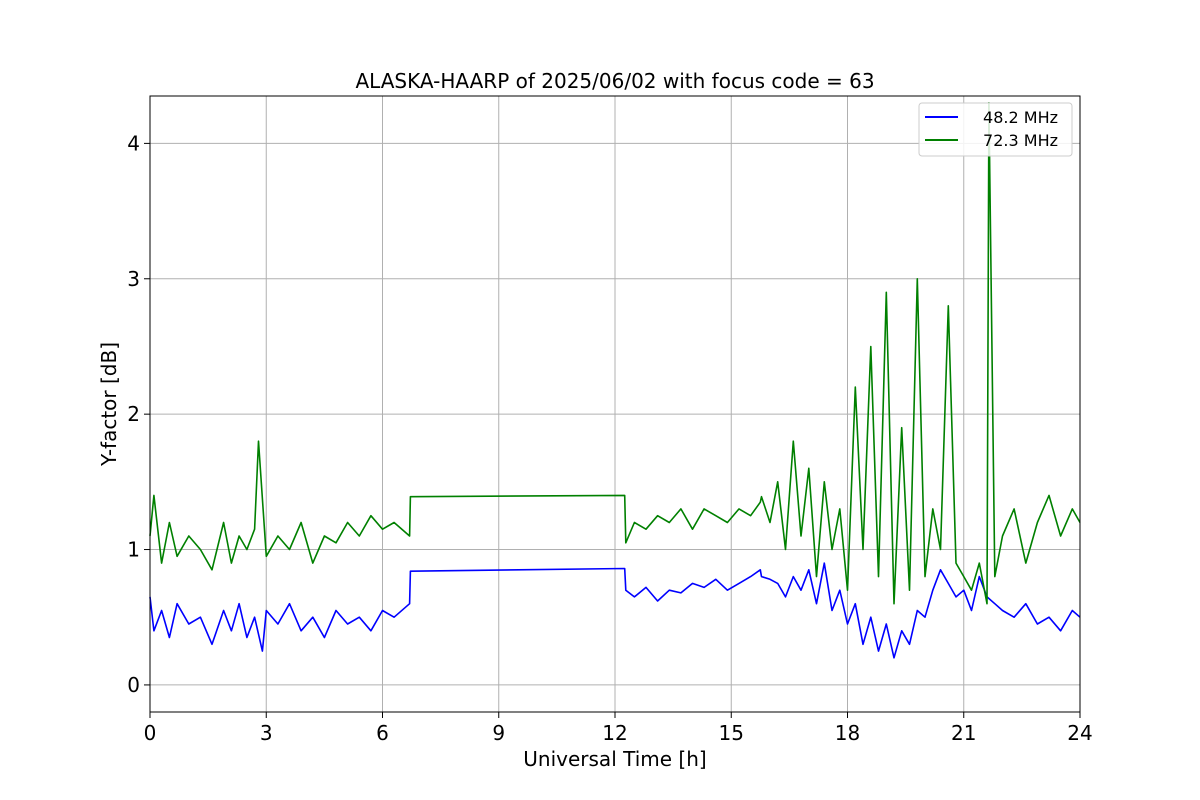 This screenshot has width=1200, height=800. I want to click on x-axis-label: Universal Time [h], so click(614, 759).